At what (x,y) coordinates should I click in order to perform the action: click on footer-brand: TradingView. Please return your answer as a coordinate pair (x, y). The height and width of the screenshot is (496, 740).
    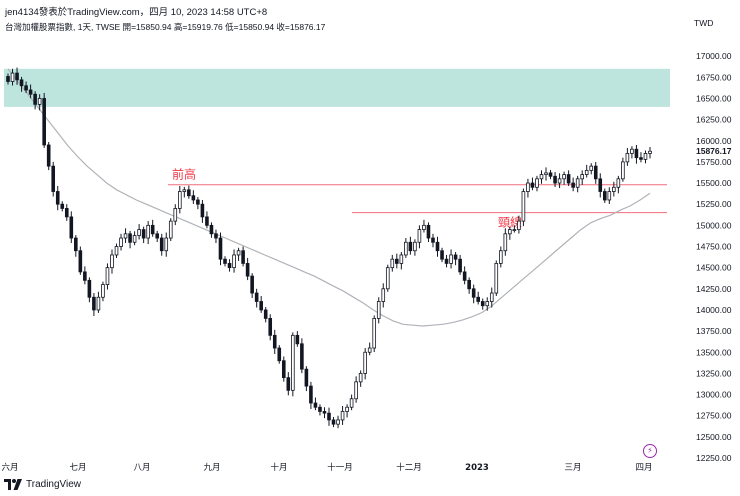
    Looking at the image, I should click on (42, 484).